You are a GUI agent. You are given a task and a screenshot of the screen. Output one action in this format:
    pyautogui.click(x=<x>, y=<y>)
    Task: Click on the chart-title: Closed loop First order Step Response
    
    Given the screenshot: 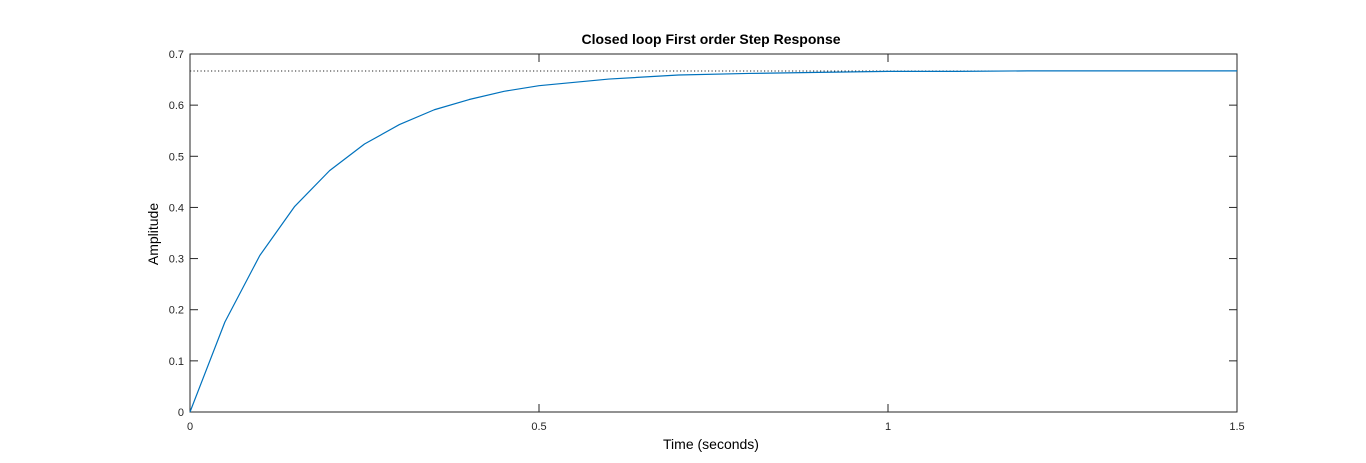 What is the action you would take?
    pyautogui.click(x=710, y=39)
    